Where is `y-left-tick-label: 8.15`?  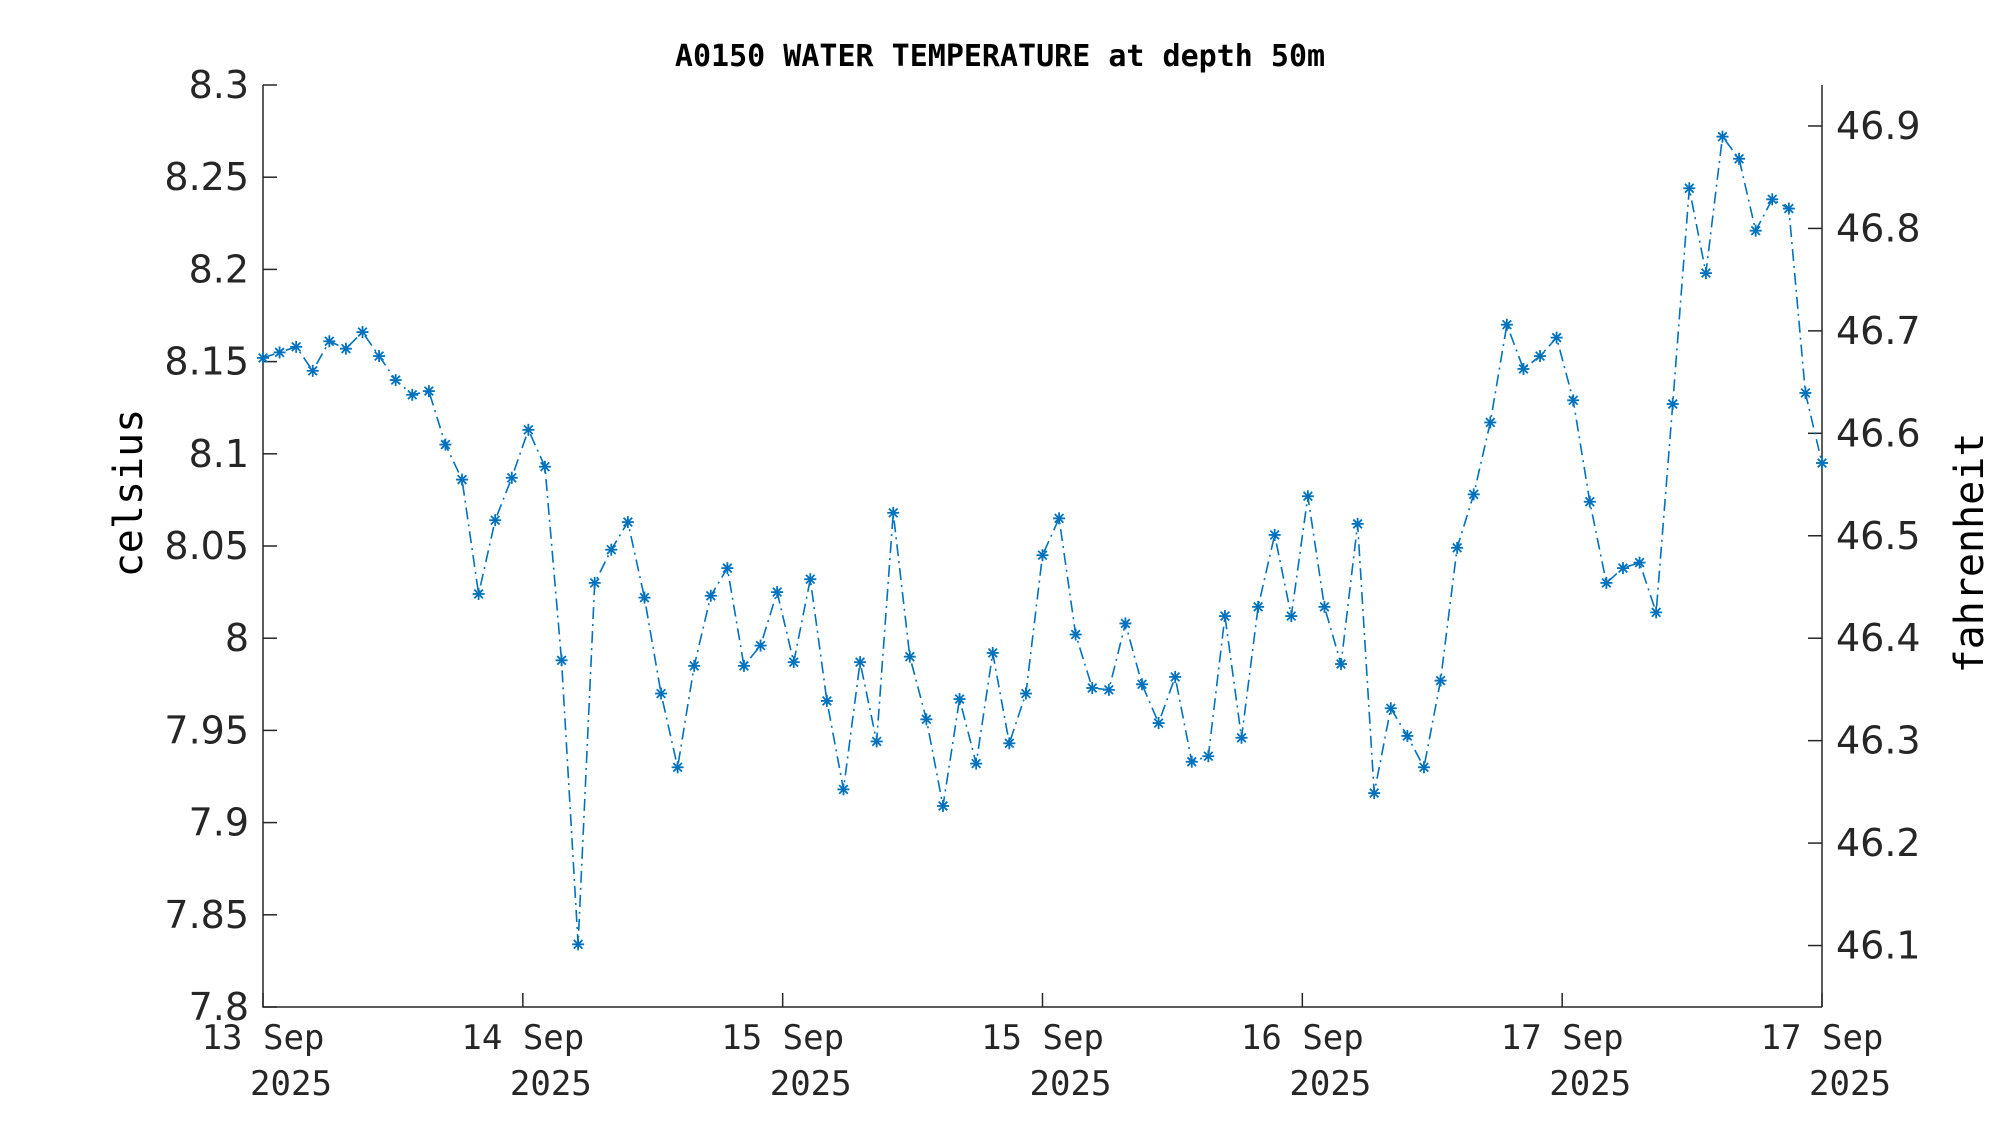 y-left-tick-label: 8.15 is located at coordinates (206, 362).